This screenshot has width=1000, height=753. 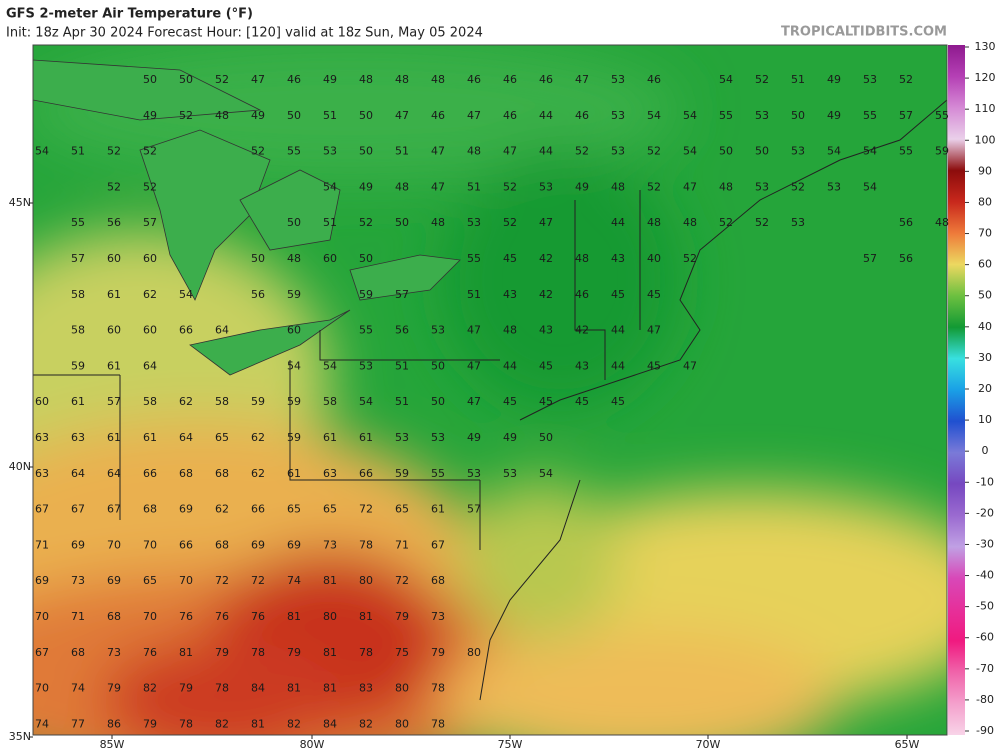 I want to click on temperature-value: 56, so click(x=906, y=222).